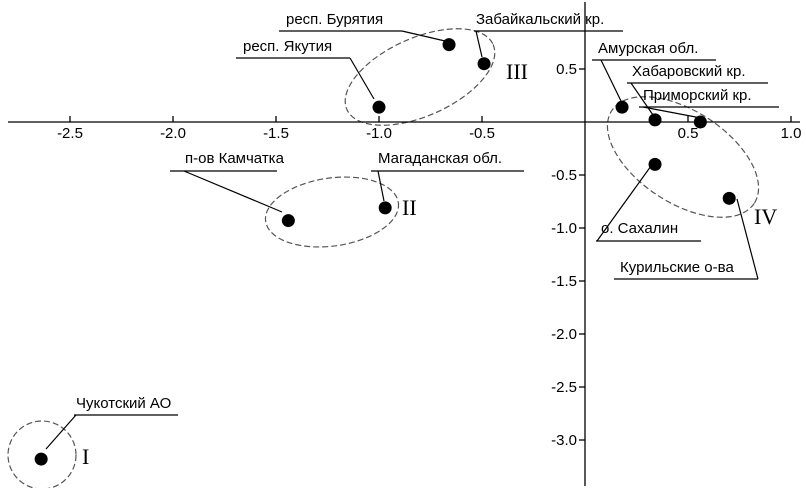  I want to click on point-label: п-ов Камчатка, so click(235, 158).